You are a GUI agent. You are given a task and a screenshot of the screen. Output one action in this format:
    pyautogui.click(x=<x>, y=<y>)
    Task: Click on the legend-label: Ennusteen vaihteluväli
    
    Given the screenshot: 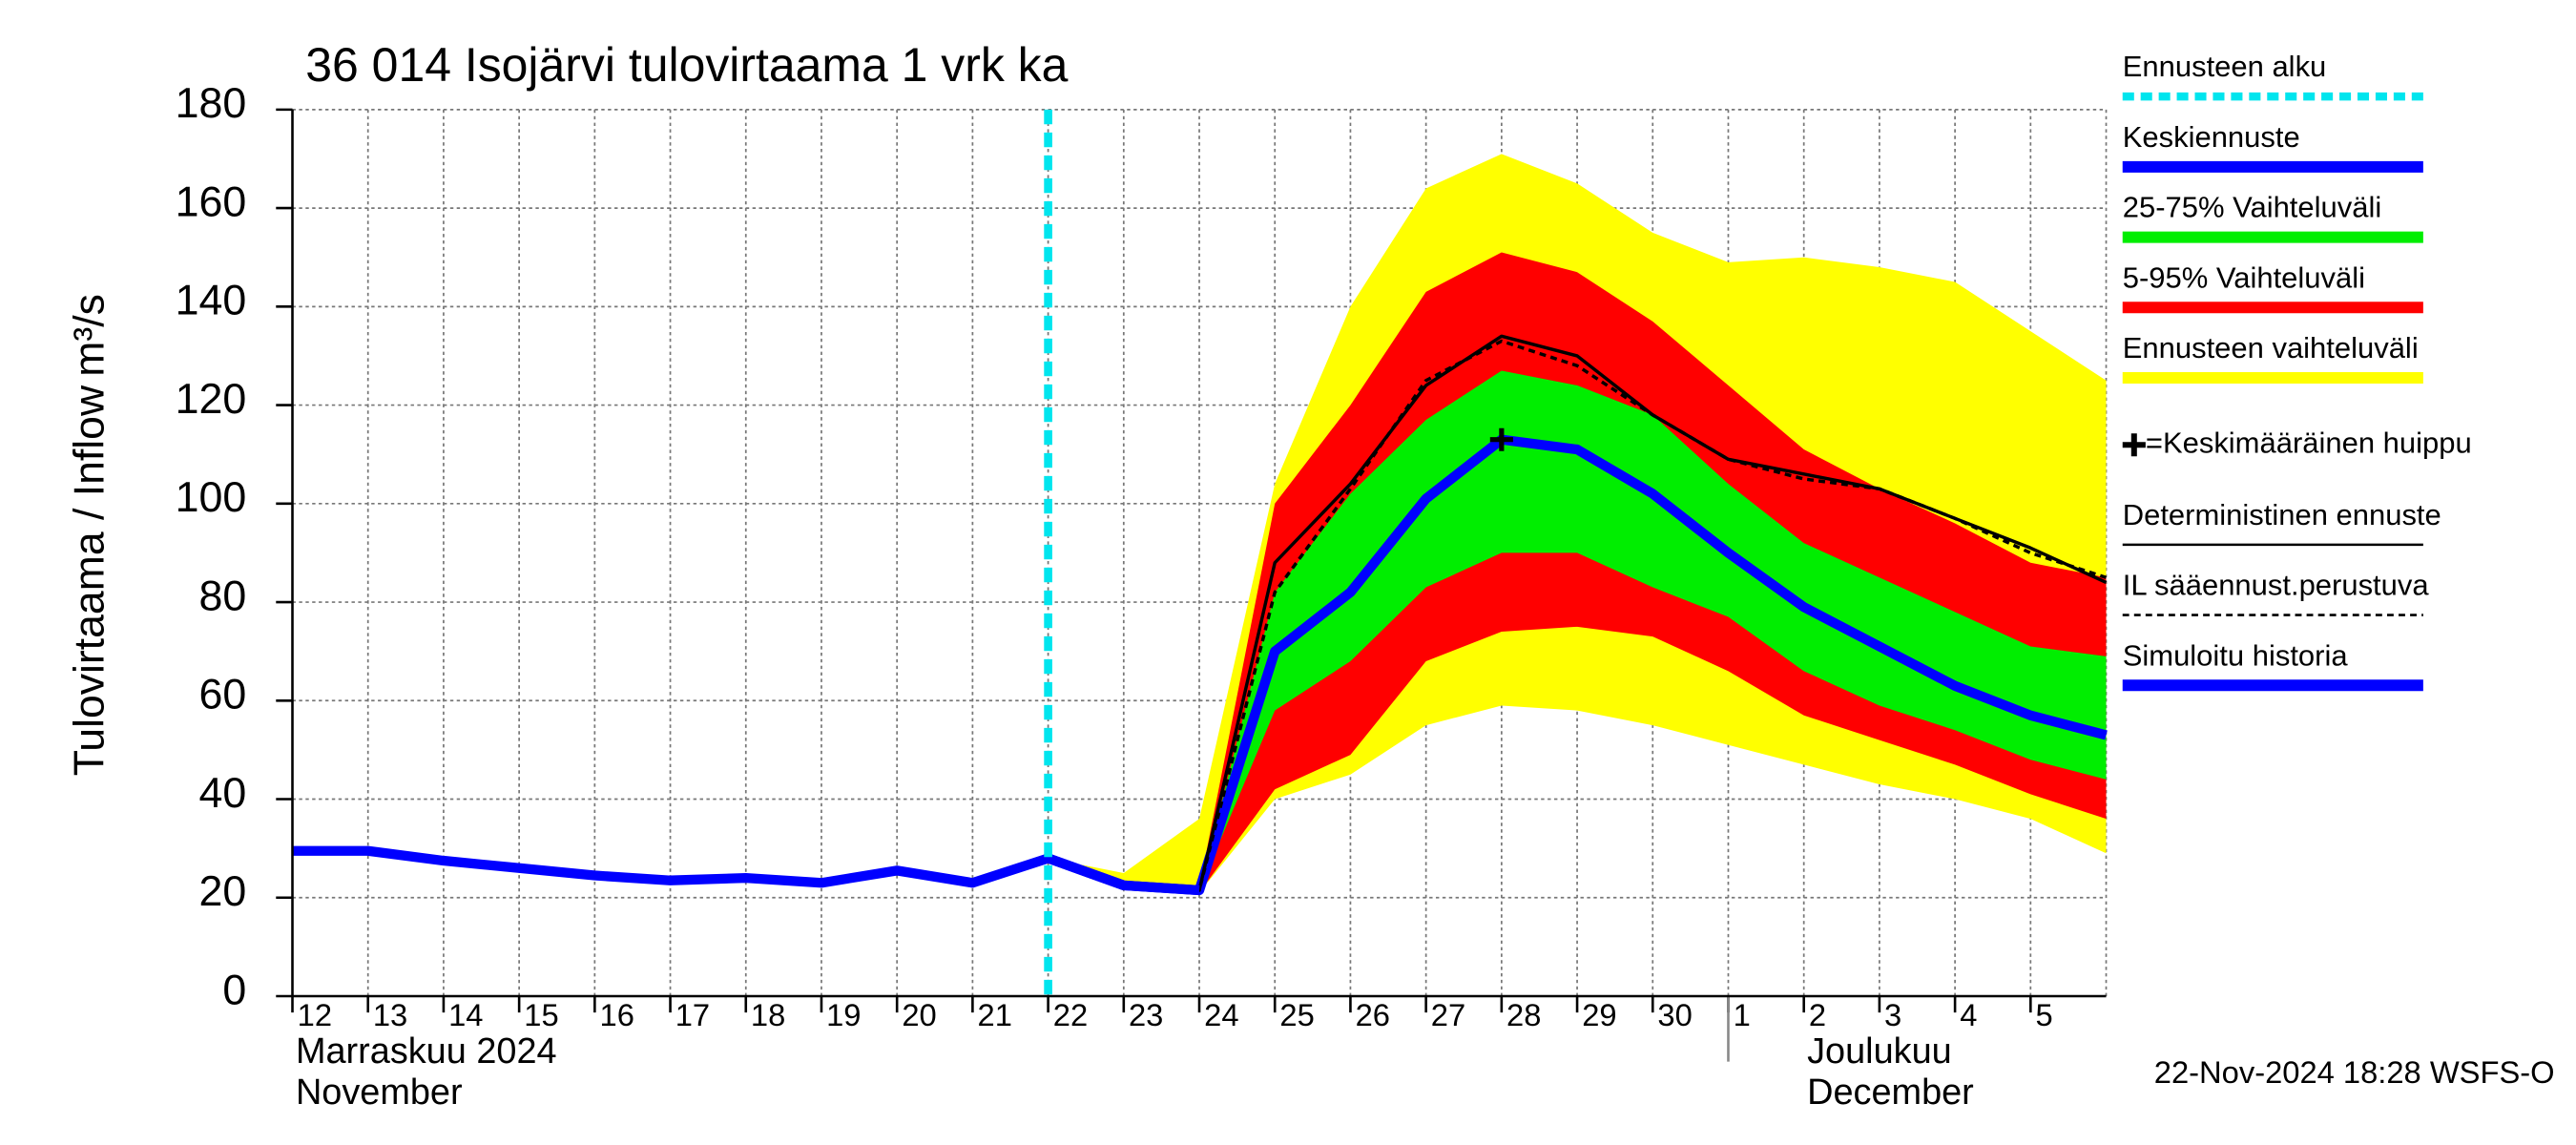 What is the action you would take?
    pyautogui.click(x=2271, y=348)
    